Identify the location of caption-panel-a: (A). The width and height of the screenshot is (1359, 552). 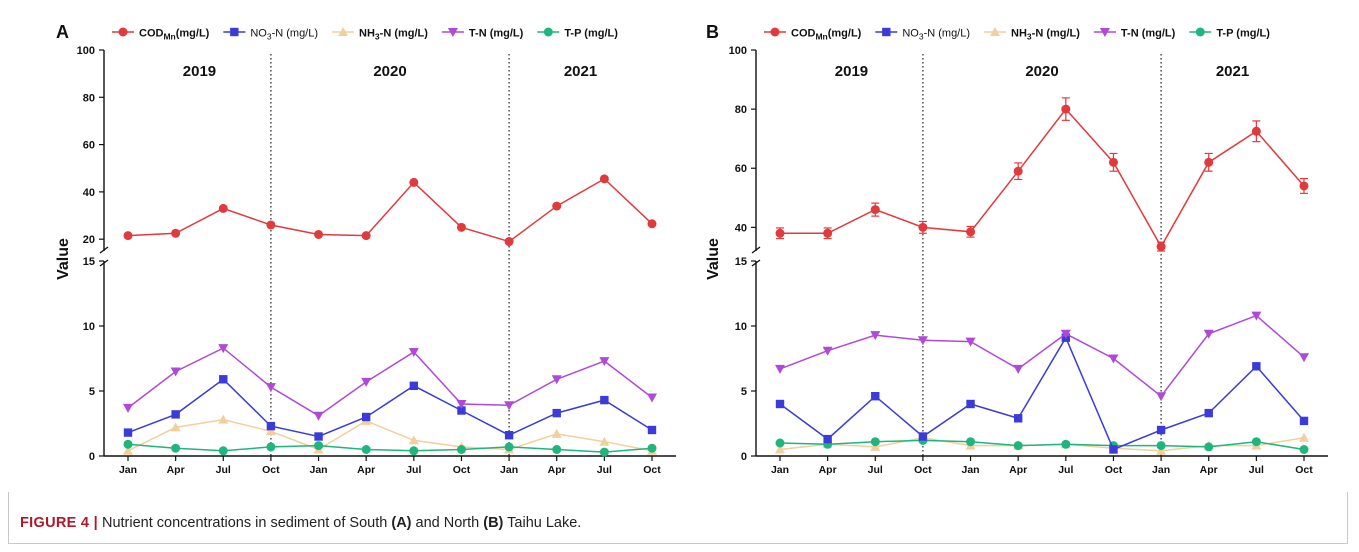
(401, 523).